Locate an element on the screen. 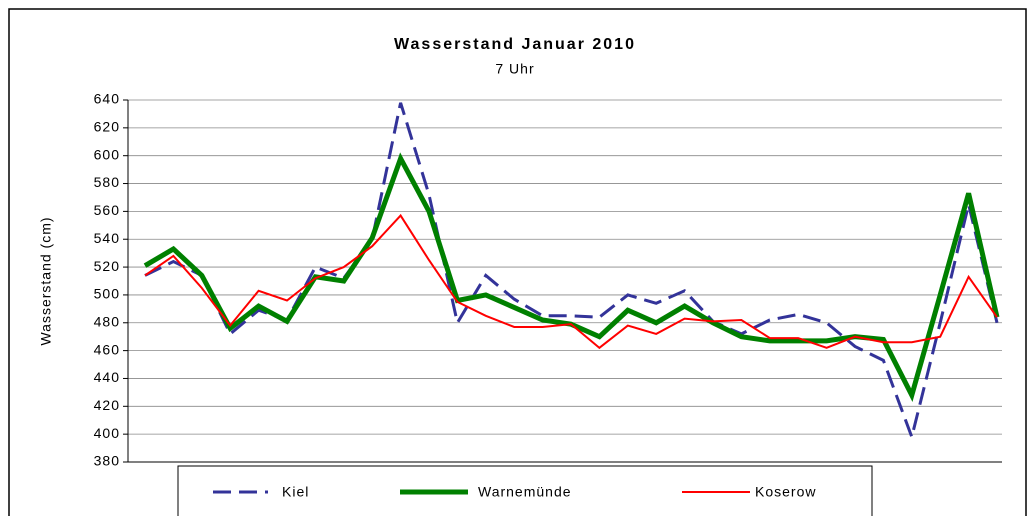  y-tick-label: 440 is located at coordinates (107, 377).